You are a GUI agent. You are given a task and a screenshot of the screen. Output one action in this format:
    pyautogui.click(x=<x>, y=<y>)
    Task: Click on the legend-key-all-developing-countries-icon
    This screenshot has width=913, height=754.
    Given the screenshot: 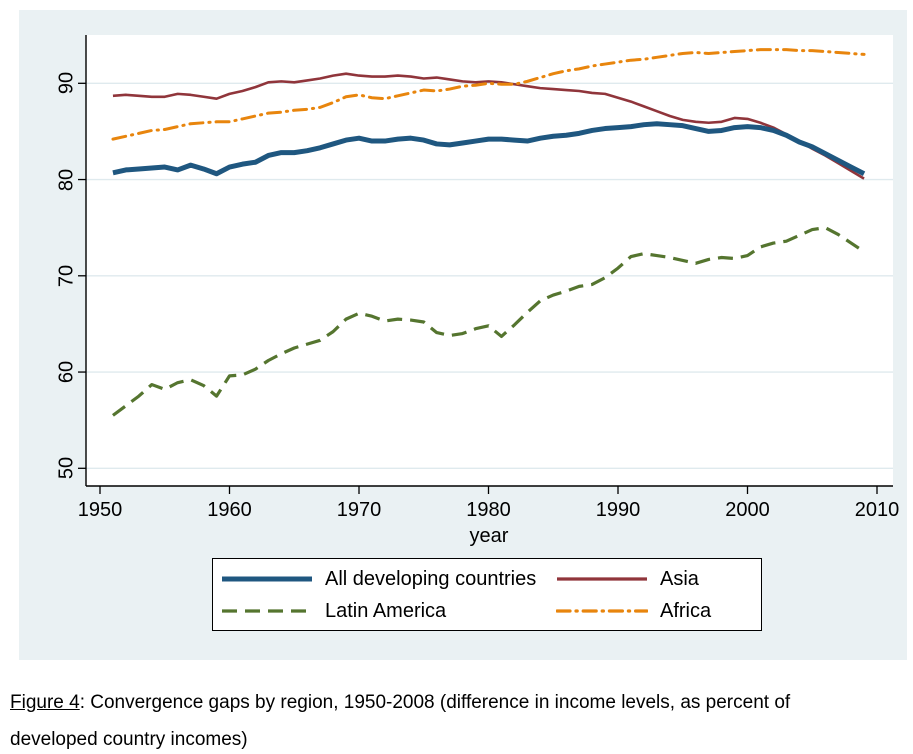 What is the action you would take?
    pyautogui.click(x=267, y=579)
    